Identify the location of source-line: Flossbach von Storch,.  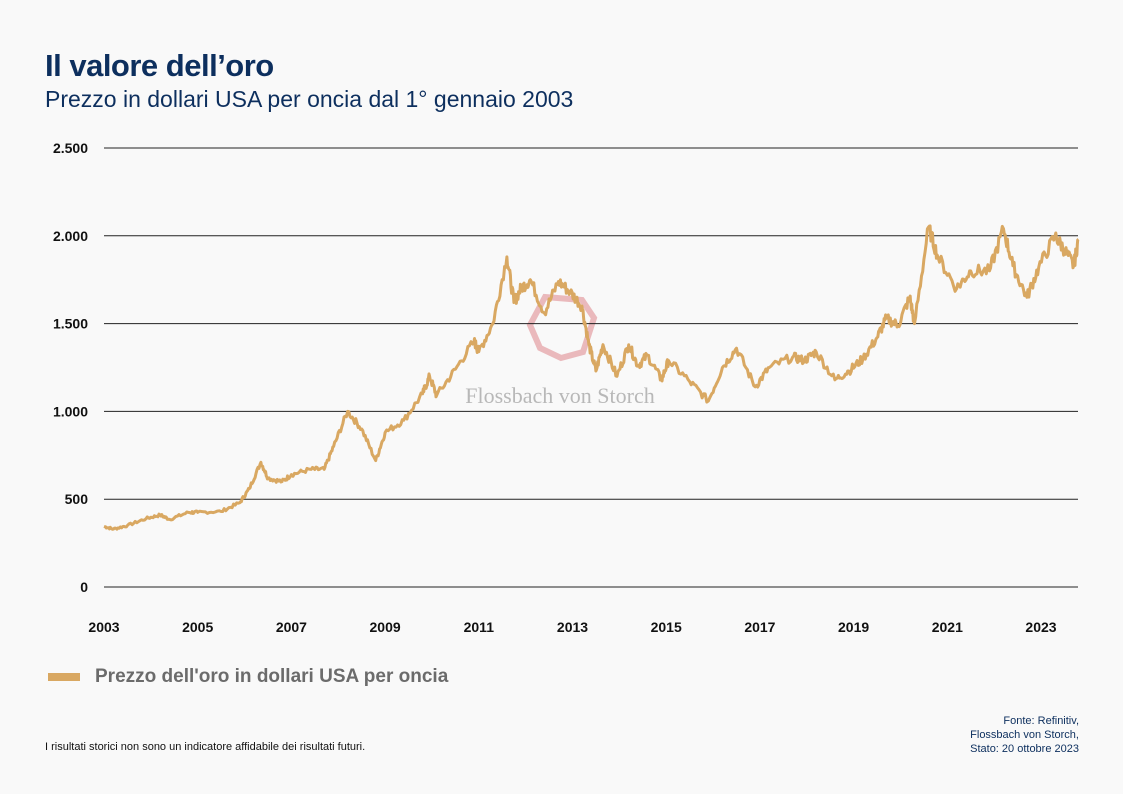
(1024, 735).